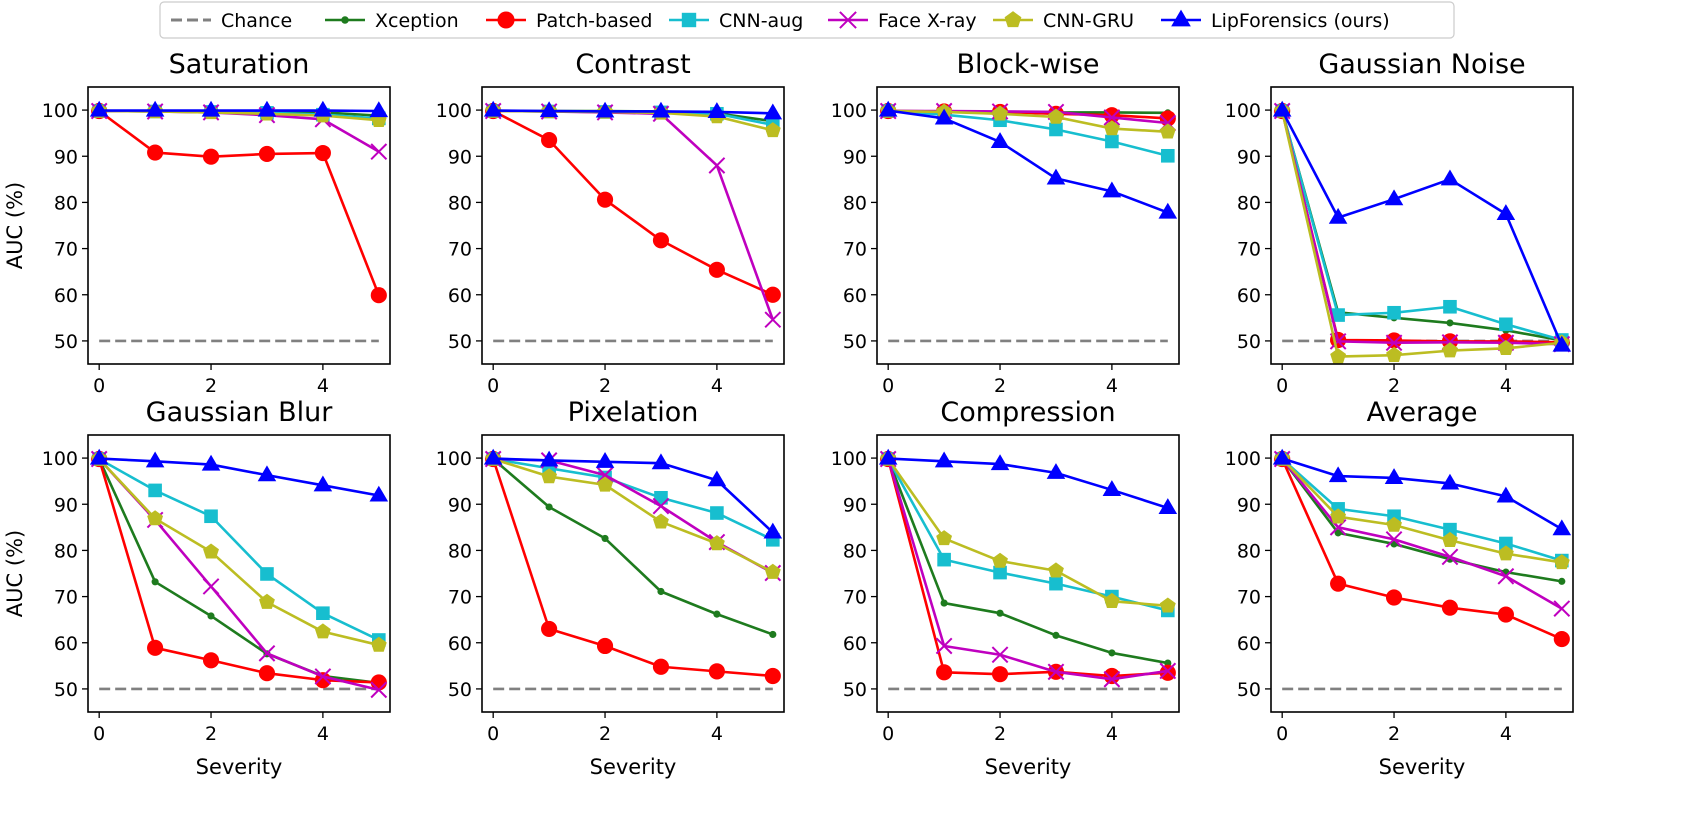 The height and width of the screenshot is (839, 1689). Describe the element at coordinates (632, 64) in the screenshot. I see `panel-title: Contrast` at that location.